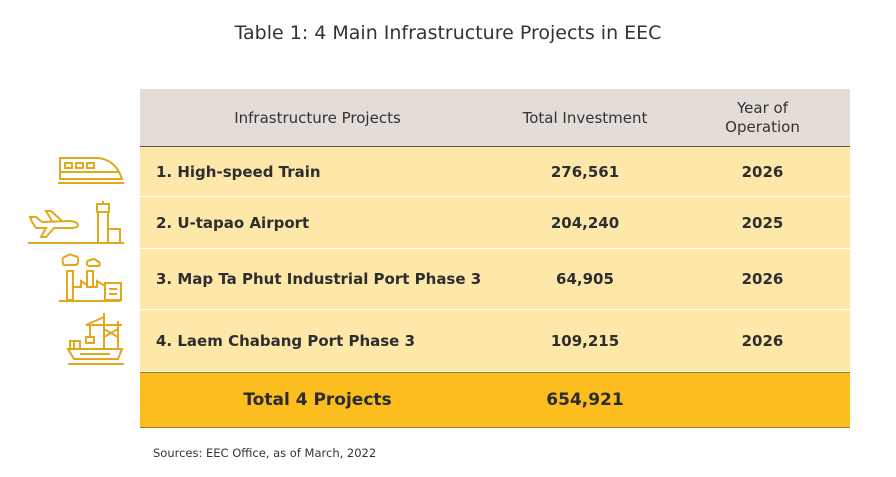 The image size is (896, 477). I want to click on header-year-line1: Year of, so click(762, 107).